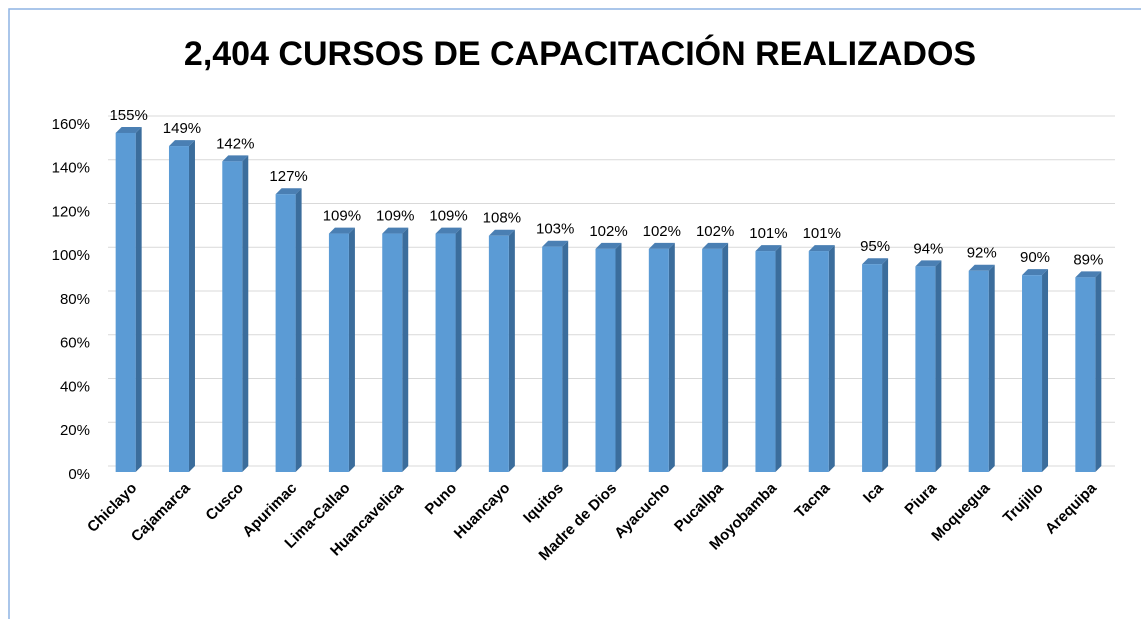 The width and height of the screenshot is (1141, 624). I want to click on y-tick-label: 160%, so click(71, 124).